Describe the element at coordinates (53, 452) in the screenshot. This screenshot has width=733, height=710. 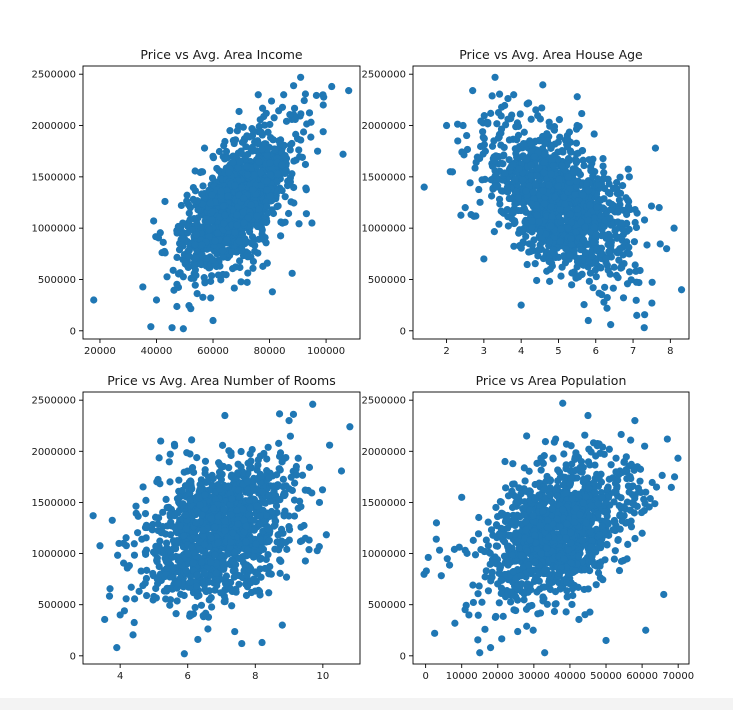
I see `y-tick-label: 2000000` at that location.